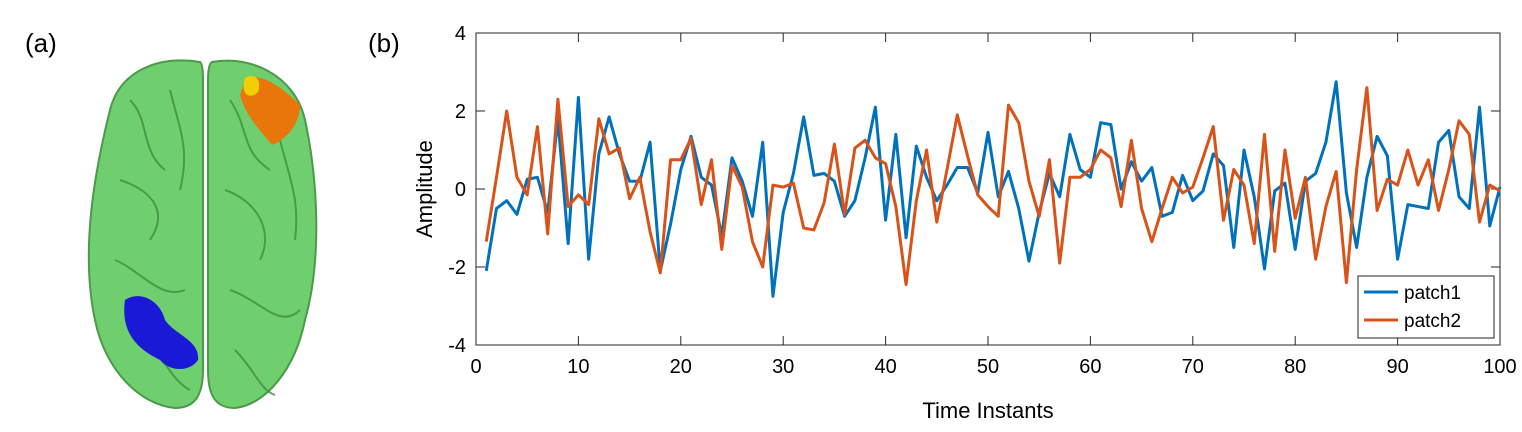 The image size is (1522, 432). Describe the element at coordinates (202, 234) in the screenshot. I see `brain-image` at that location.